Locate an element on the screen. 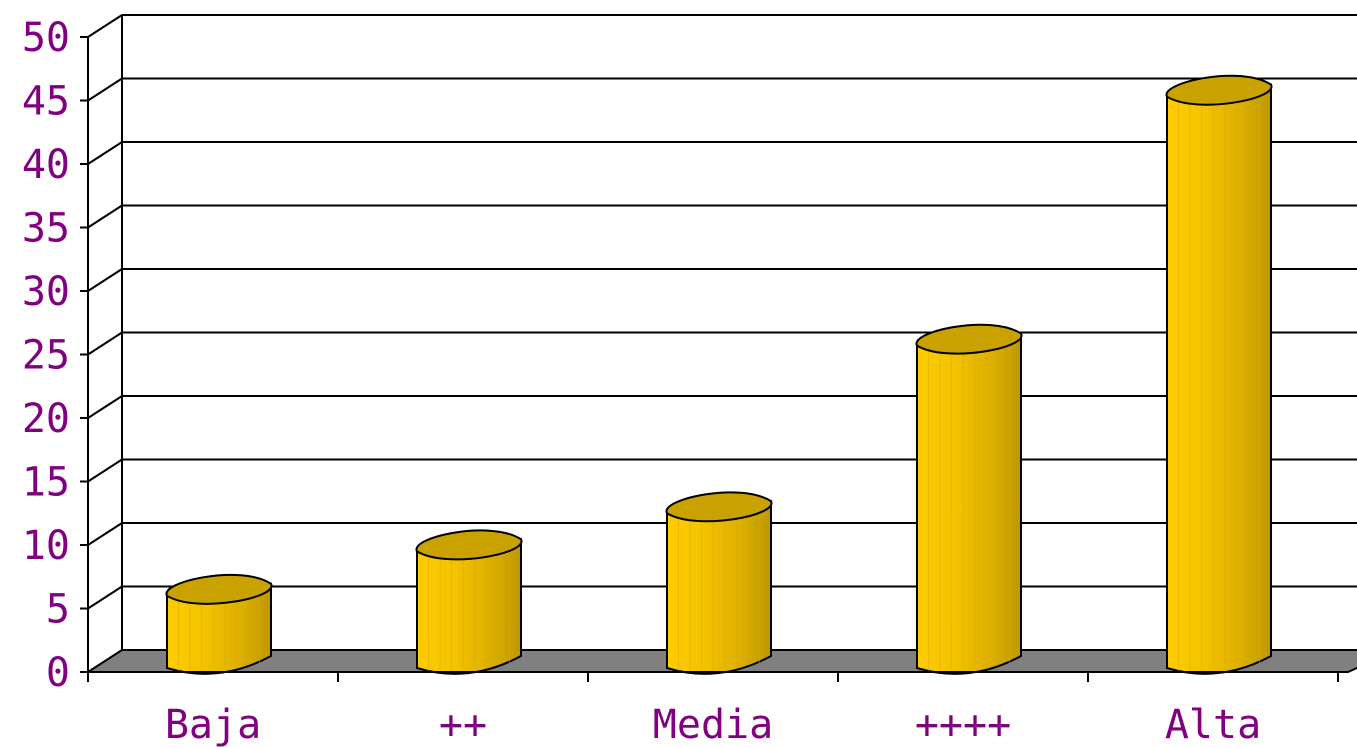  y-tick-label: 35 is located at coordinates (46, 229).